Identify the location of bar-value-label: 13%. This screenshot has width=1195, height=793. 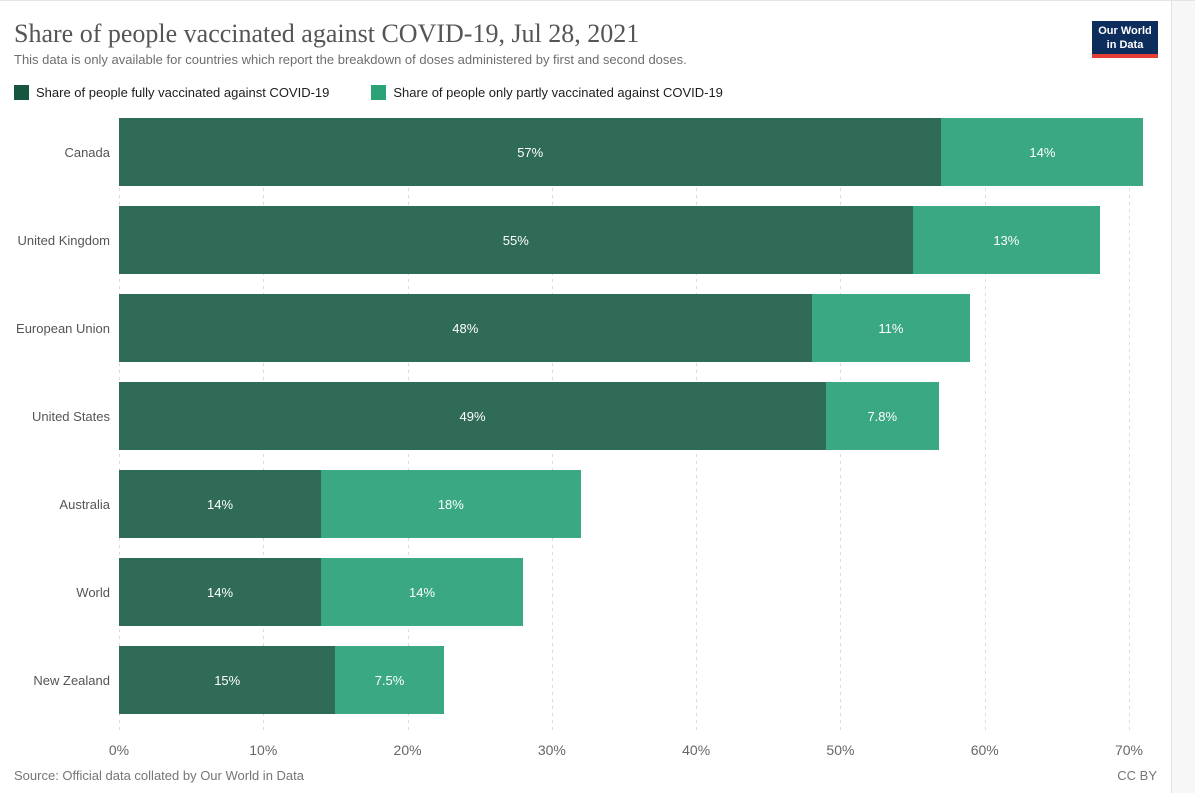
(1006, 240).